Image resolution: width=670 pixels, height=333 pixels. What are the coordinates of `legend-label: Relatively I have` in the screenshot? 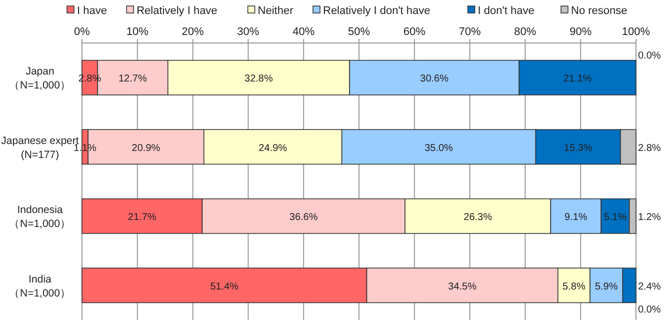 It's located at (177, 11).